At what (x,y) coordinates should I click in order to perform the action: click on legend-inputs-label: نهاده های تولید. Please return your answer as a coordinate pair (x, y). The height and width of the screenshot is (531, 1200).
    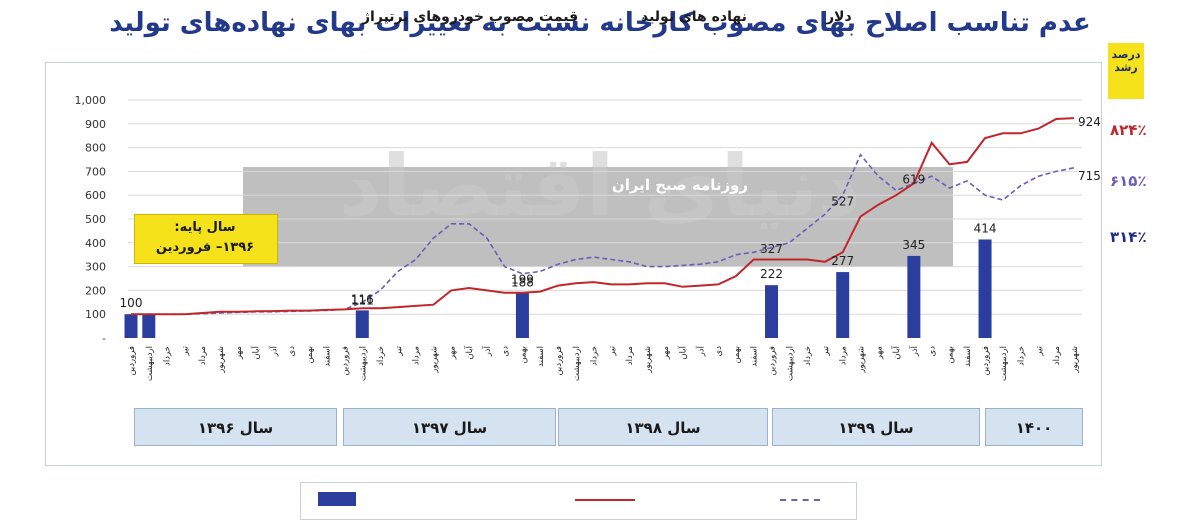
    Looking at the image, I should click on (694, 17).